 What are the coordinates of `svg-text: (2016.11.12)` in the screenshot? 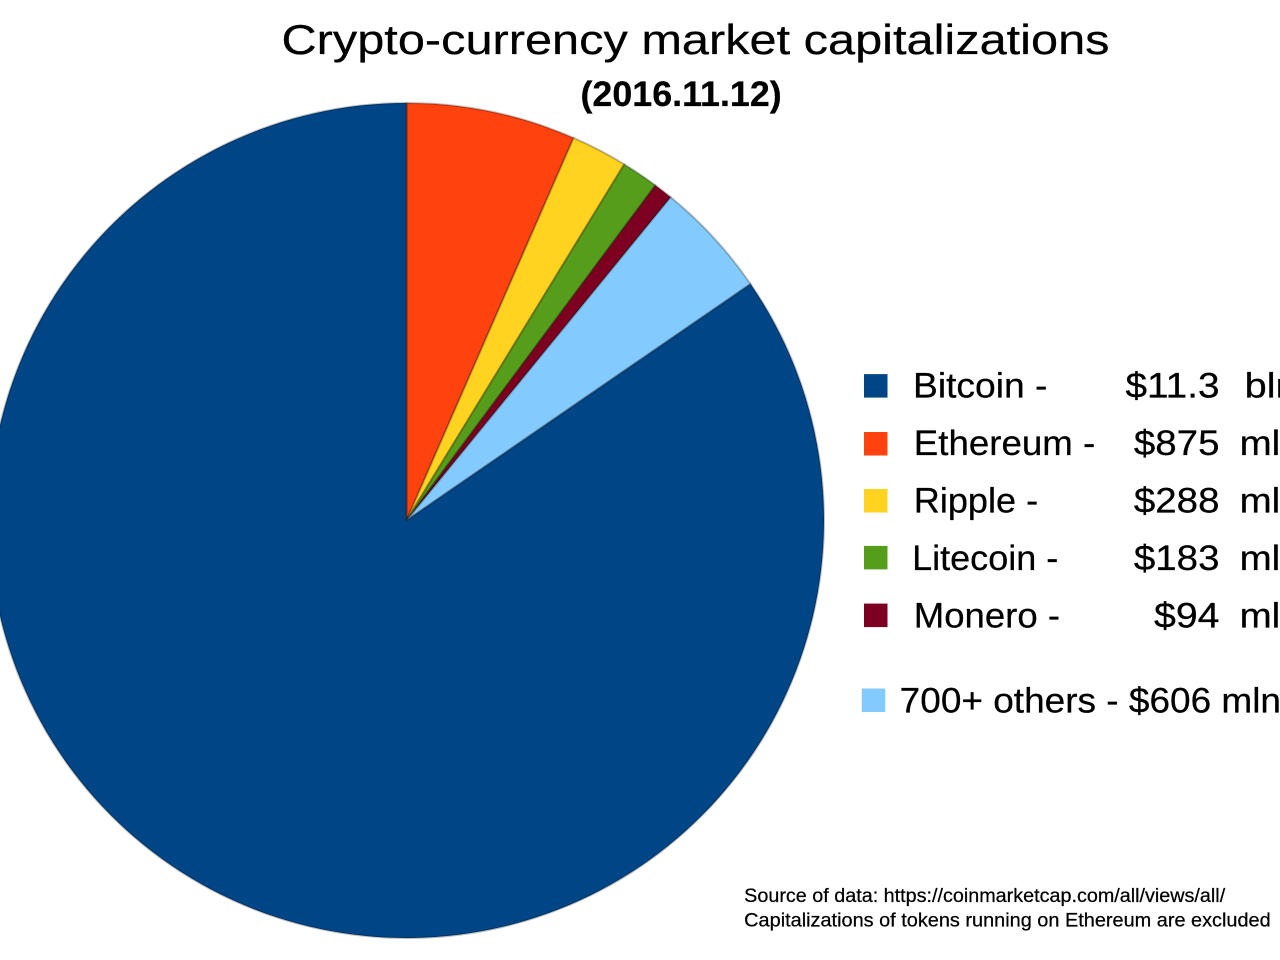 It's located at (681, 94).